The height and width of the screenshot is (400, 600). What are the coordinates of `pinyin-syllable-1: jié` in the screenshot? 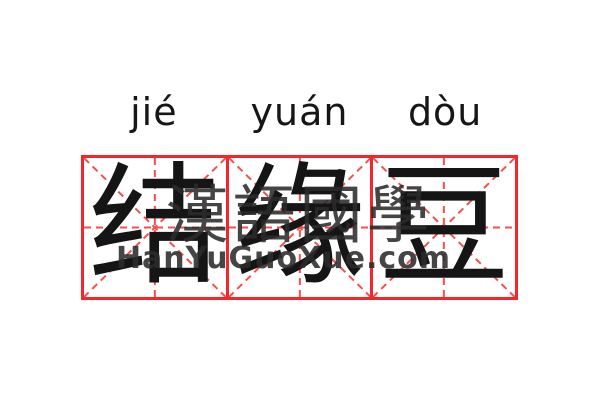 It's located at (154, 112).